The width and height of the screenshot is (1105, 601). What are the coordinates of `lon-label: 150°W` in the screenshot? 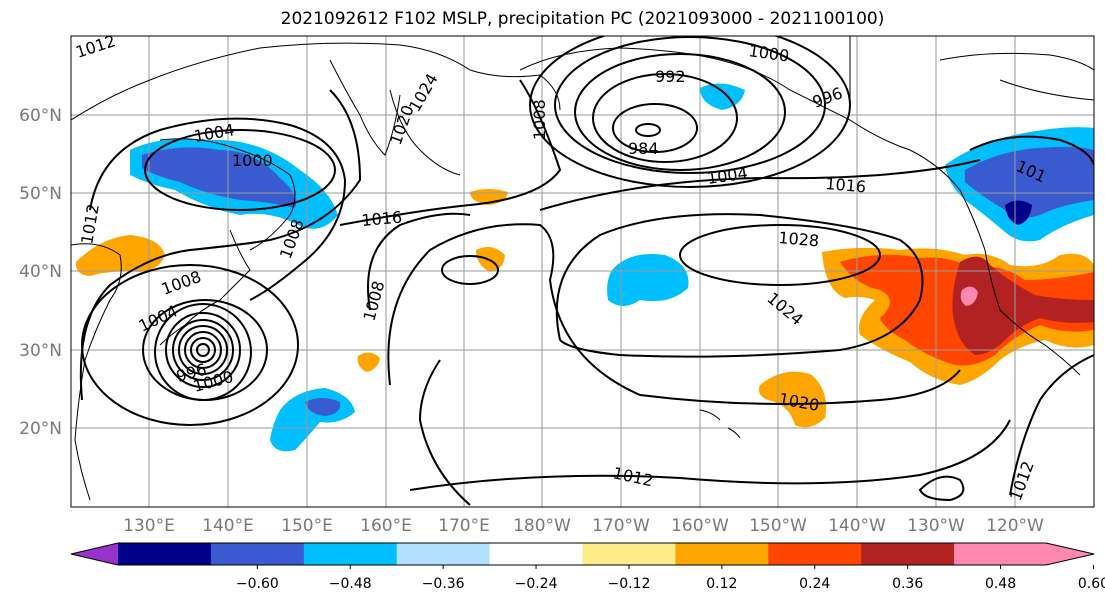 It's located at (778, 526).